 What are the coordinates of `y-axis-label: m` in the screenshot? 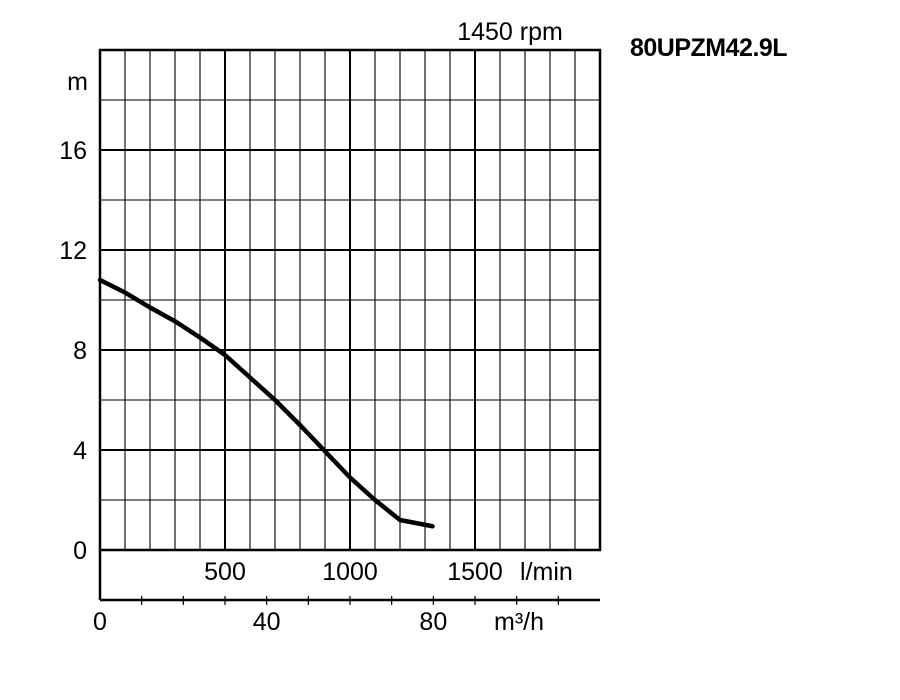 It's located at (77, 82).